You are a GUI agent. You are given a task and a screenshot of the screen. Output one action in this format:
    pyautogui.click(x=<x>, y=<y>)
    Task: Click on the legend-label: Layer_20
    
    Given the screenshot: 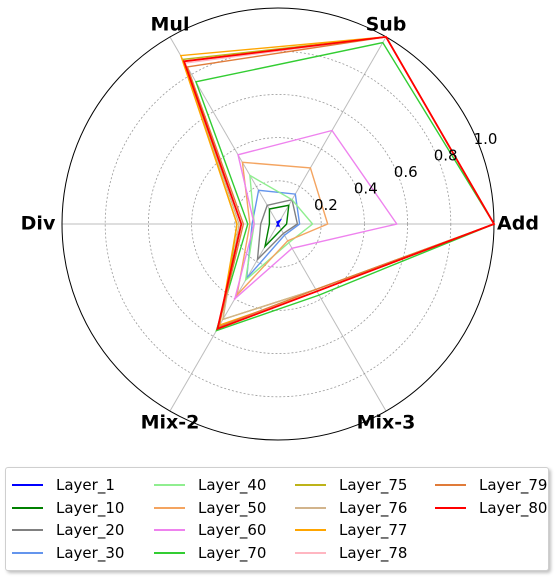 What is the action you would take?
    pyautogui.click(x=90, y=530)
    